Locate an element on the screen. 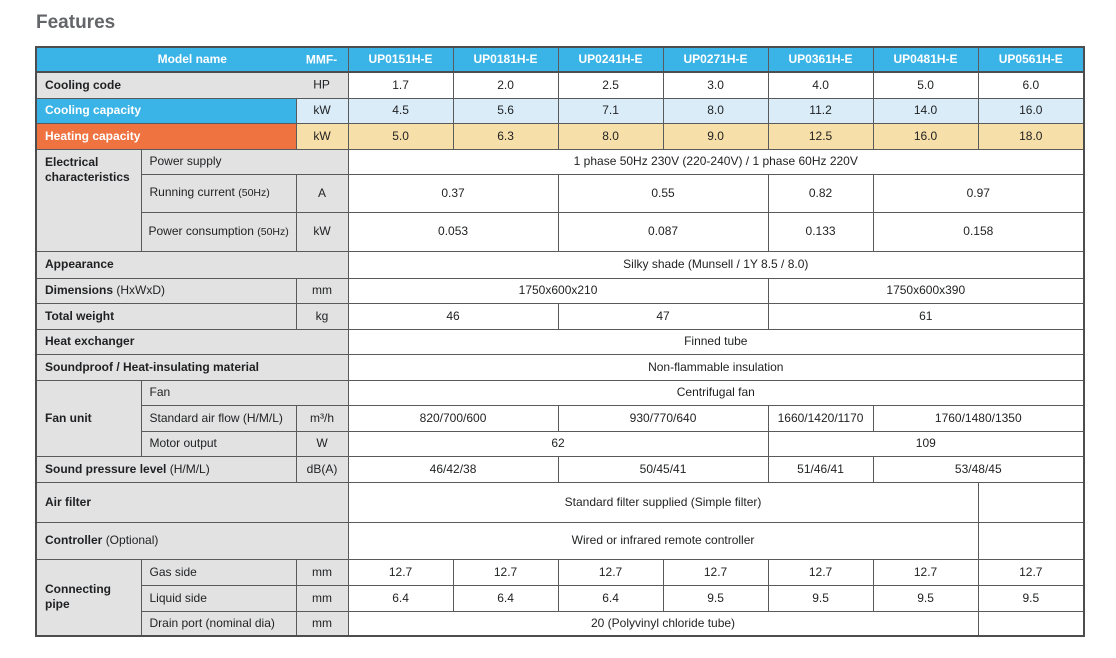  air-filter-value: Standard filter supplied (Simple filter) is located at coordinates (663, 502).